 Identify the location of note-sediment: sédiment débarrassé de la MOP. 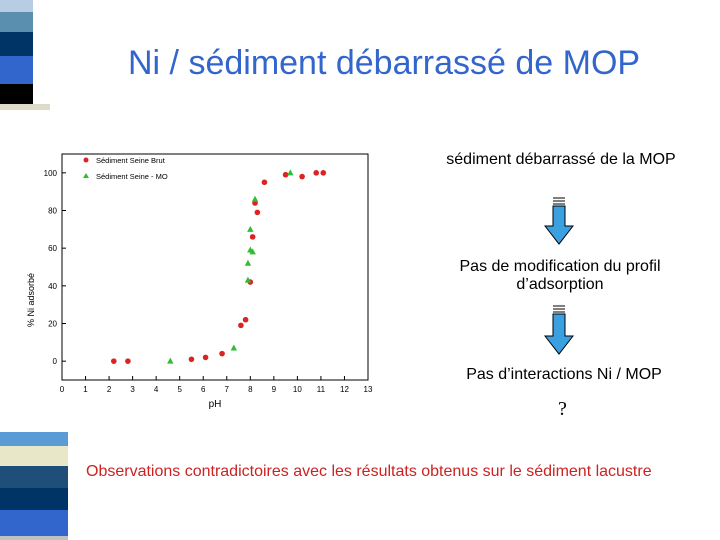
(561, 159).